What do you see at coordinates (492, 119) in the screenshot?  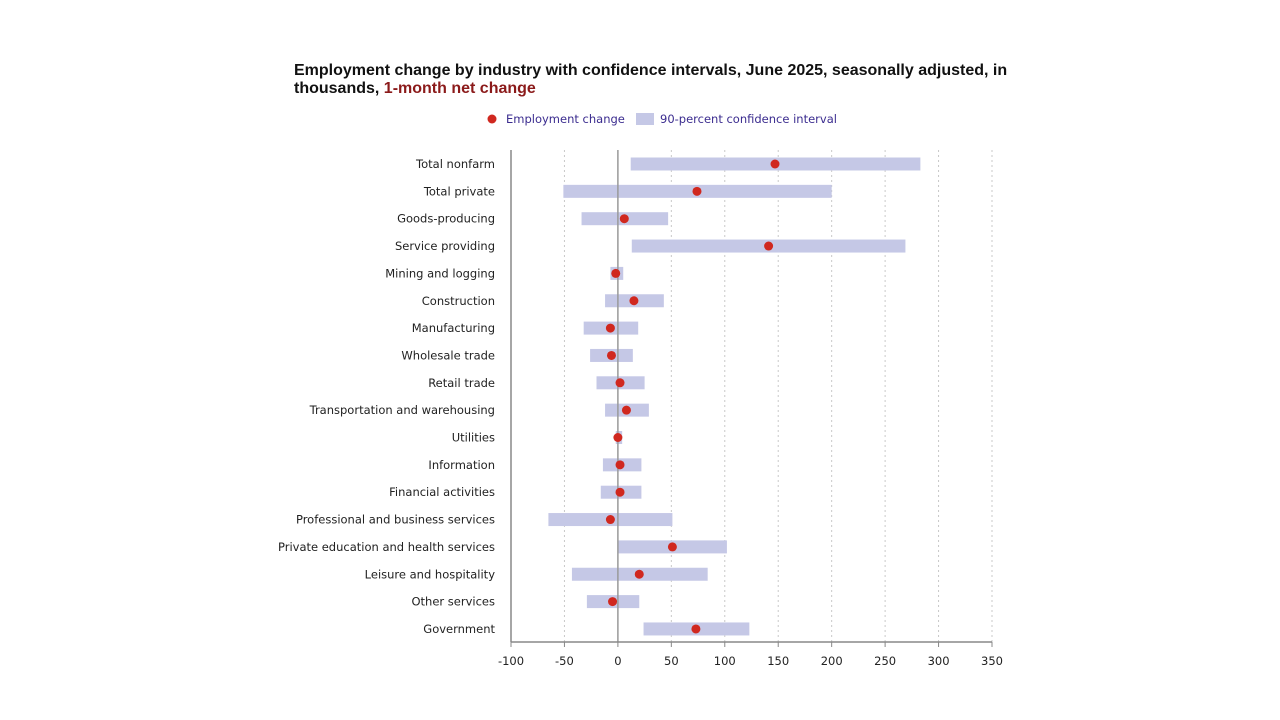 I see `legend-point-marker` at bounding box center [492, 119].